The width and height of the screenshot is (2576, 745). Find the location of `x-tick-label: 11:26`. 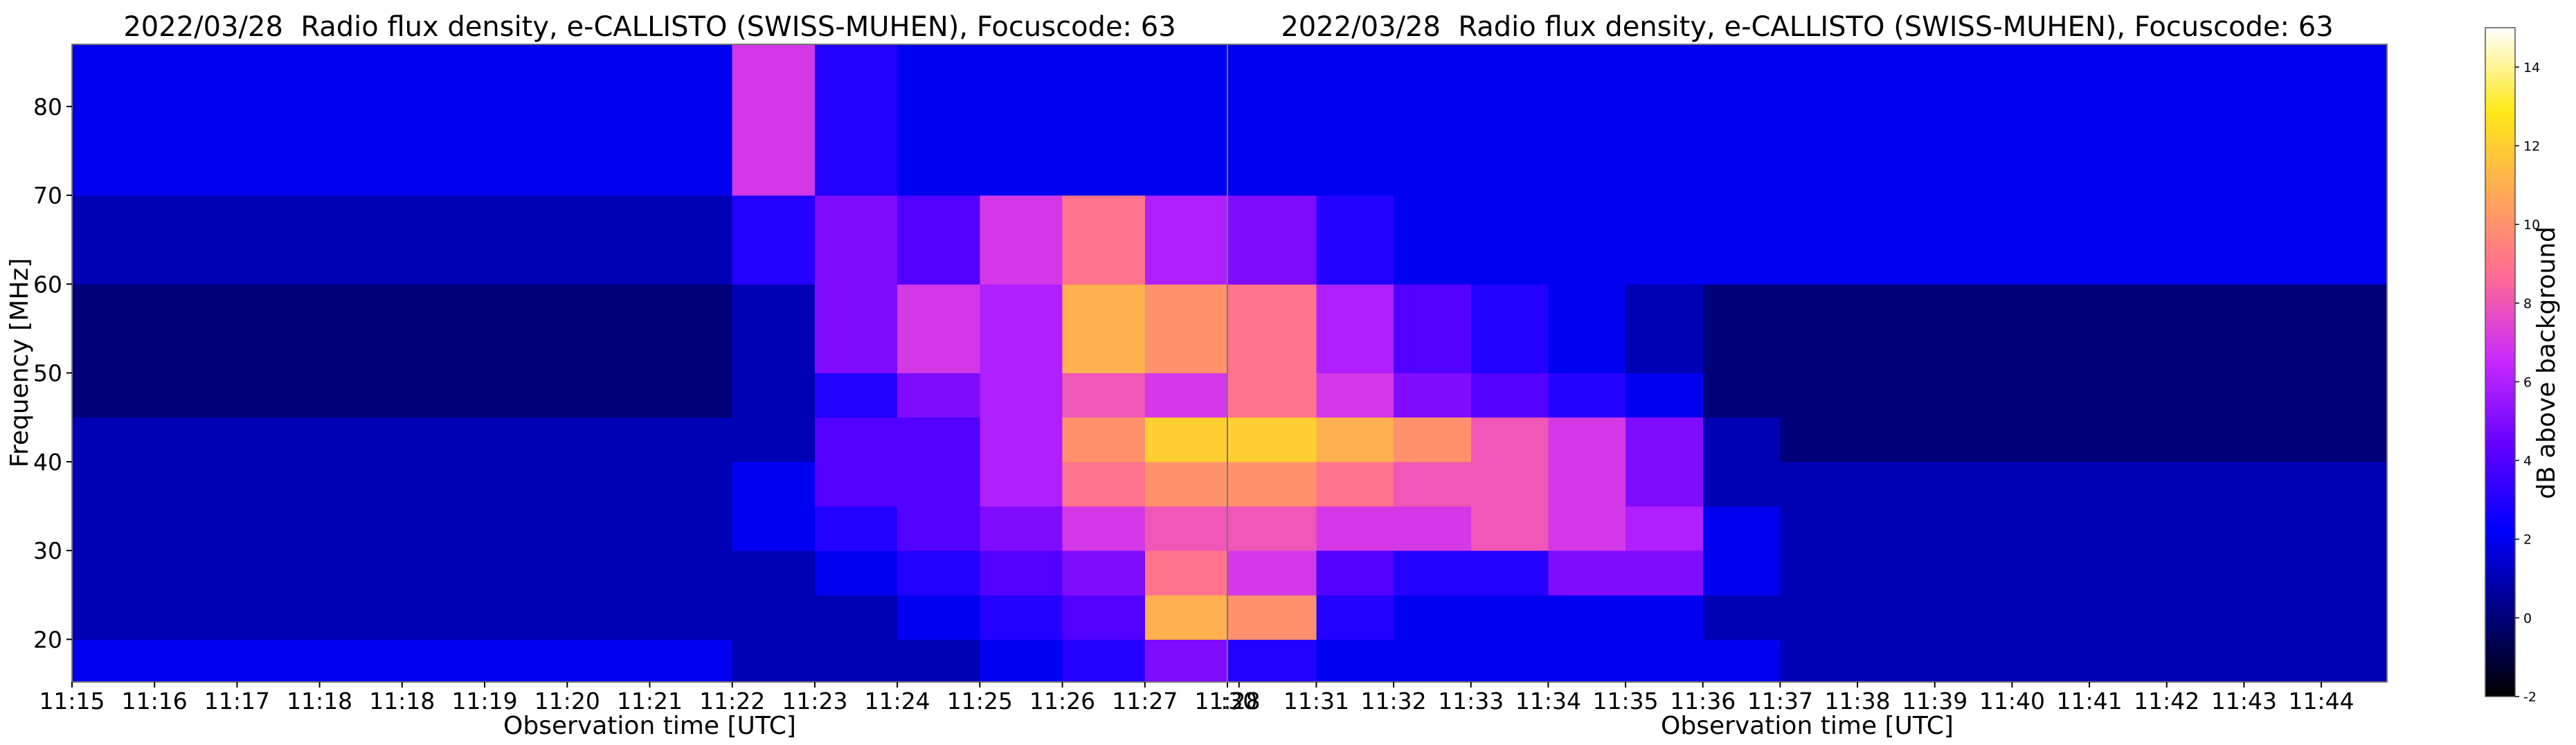

x-tick-label: 11:26 is located at coordinates (1062, 701).